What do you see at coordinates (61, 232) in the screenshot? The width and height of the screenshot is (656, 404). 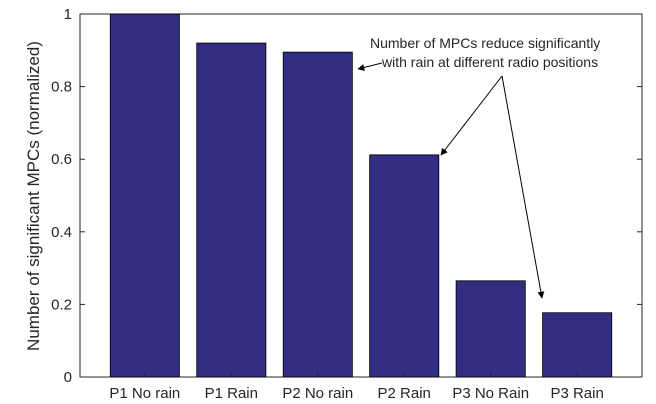 I see `y-tick-label-2: 0.4` at bounding box center [61, 232].